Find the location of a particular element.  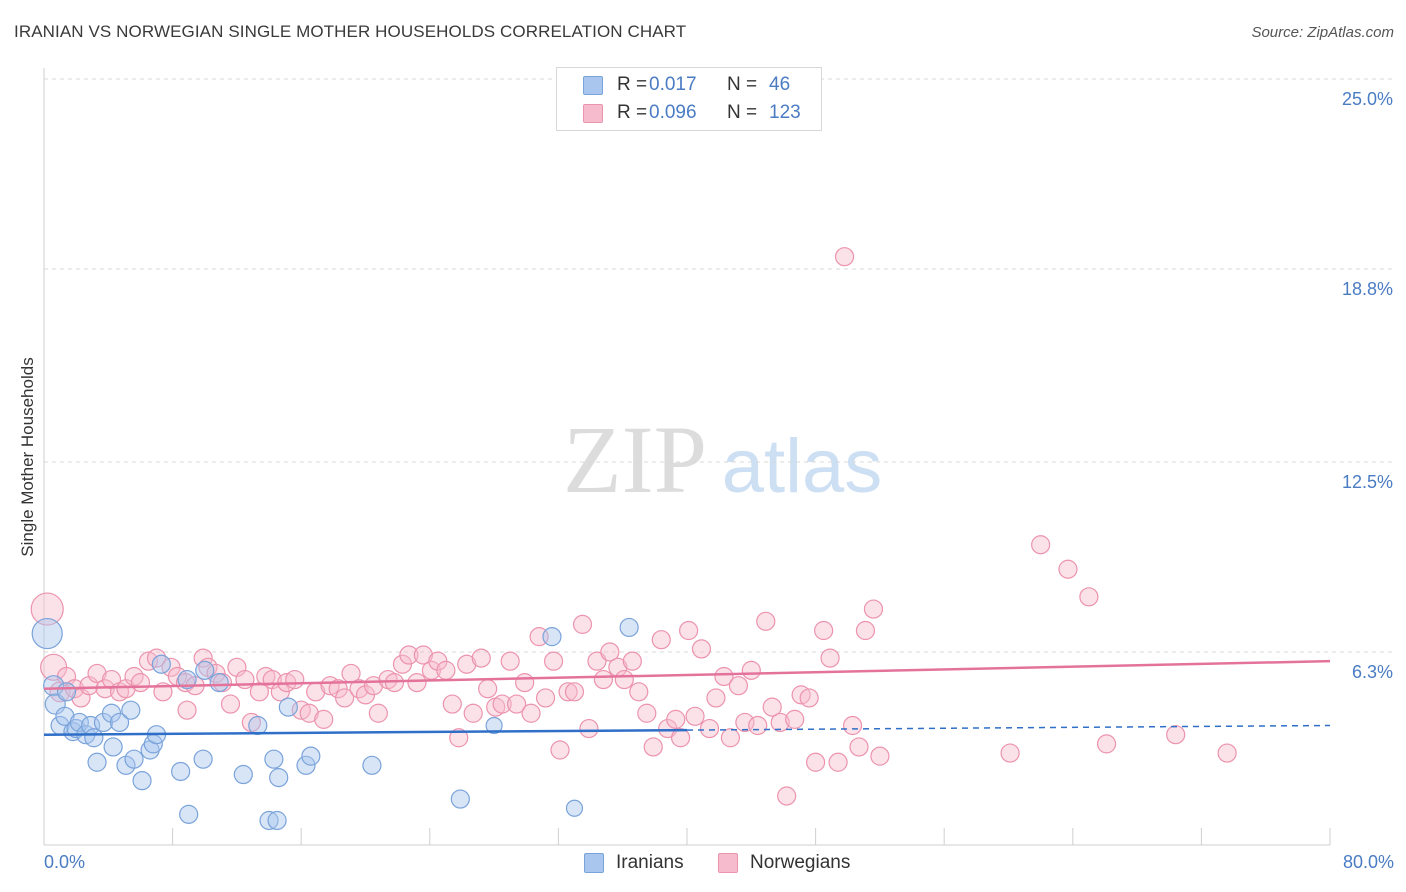

legend-r-value: 0.096 is located at coordinates (673, 112).